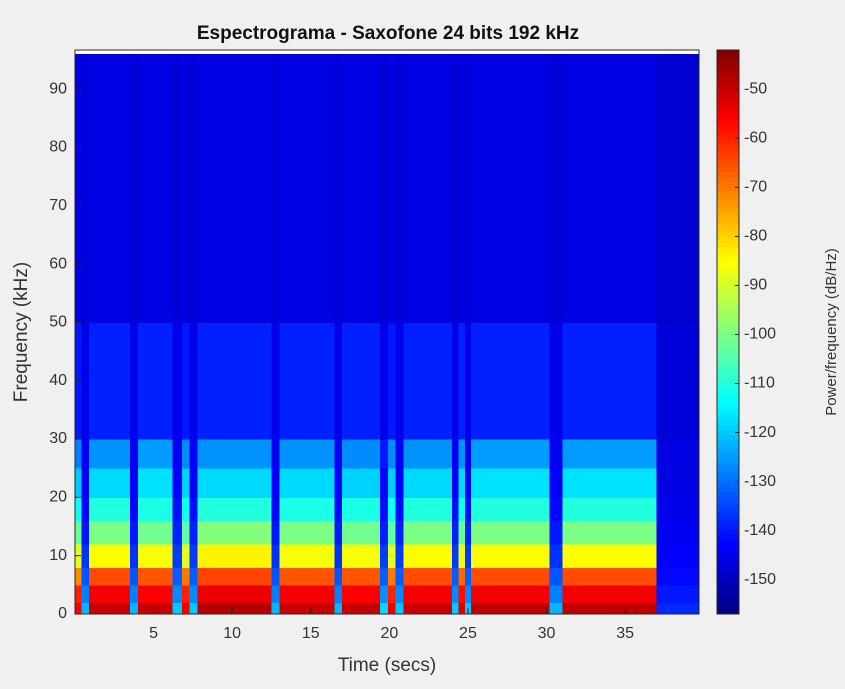 The image size is (845, 689). Describe the element at coordinates (58, 88) in the screenshot. I see `y-tick-label: 90` at that location.